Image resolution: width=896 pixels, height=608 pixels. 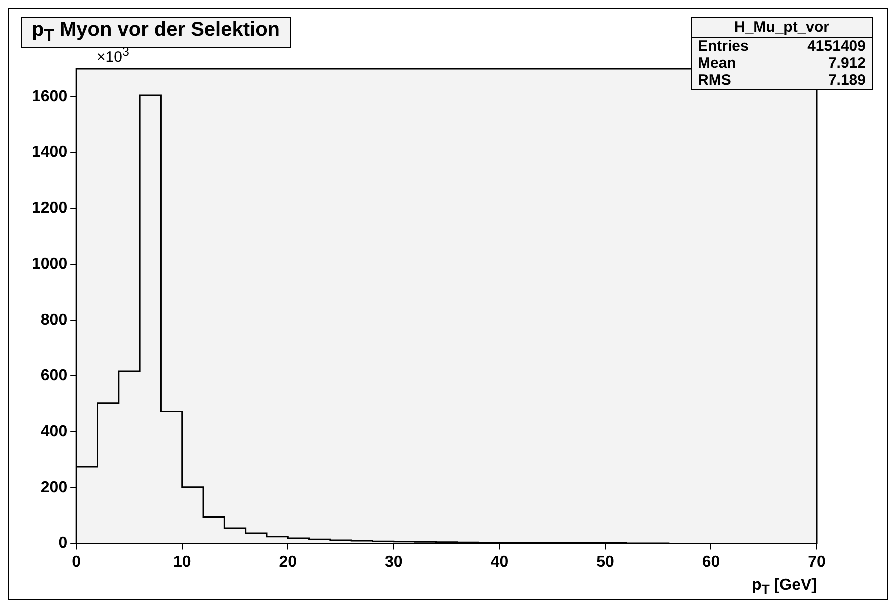 What do you see at coordinates (782, 46) in the screenshot?
I see `text: Entries 4151409` at bounding box center [782, 46].